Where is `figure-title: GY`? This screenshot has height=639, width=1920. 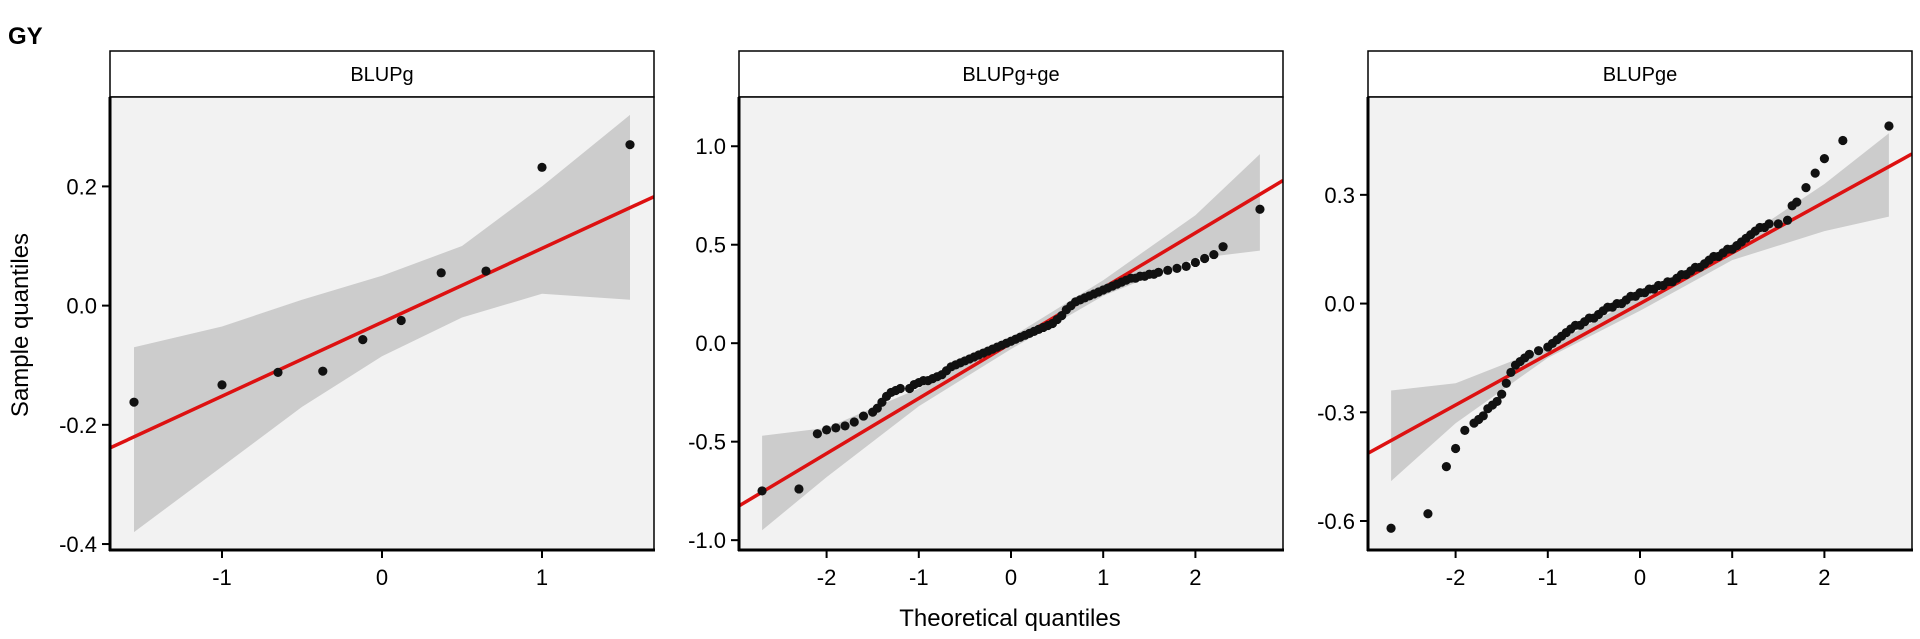
figure-title: GY is located at coordinates (25, 36).